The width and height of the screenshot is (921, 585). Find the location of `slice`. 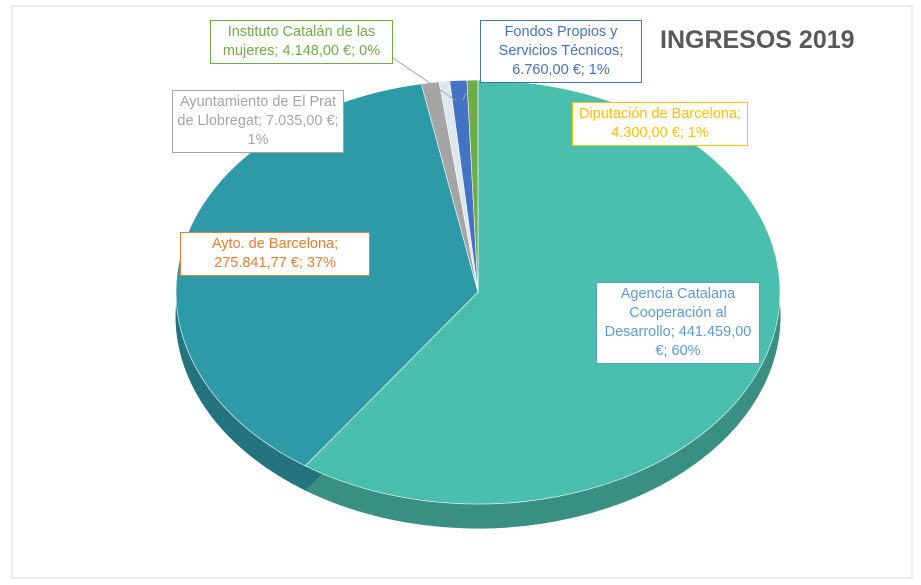

slice is located at coordinates (472, 186).